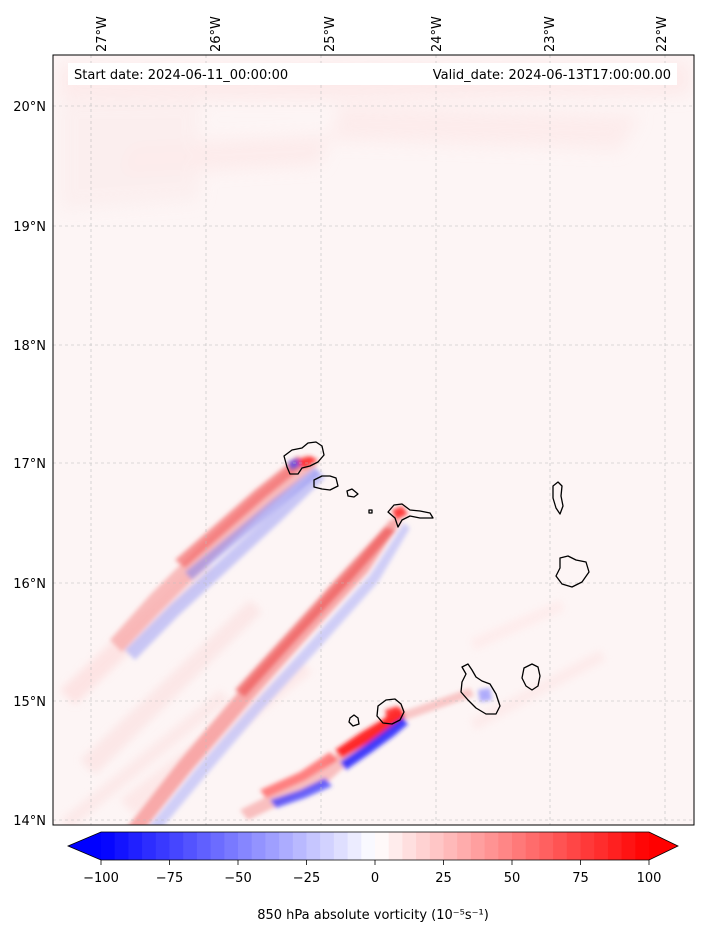  Describe the element at coordinates (437, 34) in the screenshot. I see `lon-label-24w: 24°W` at that location.